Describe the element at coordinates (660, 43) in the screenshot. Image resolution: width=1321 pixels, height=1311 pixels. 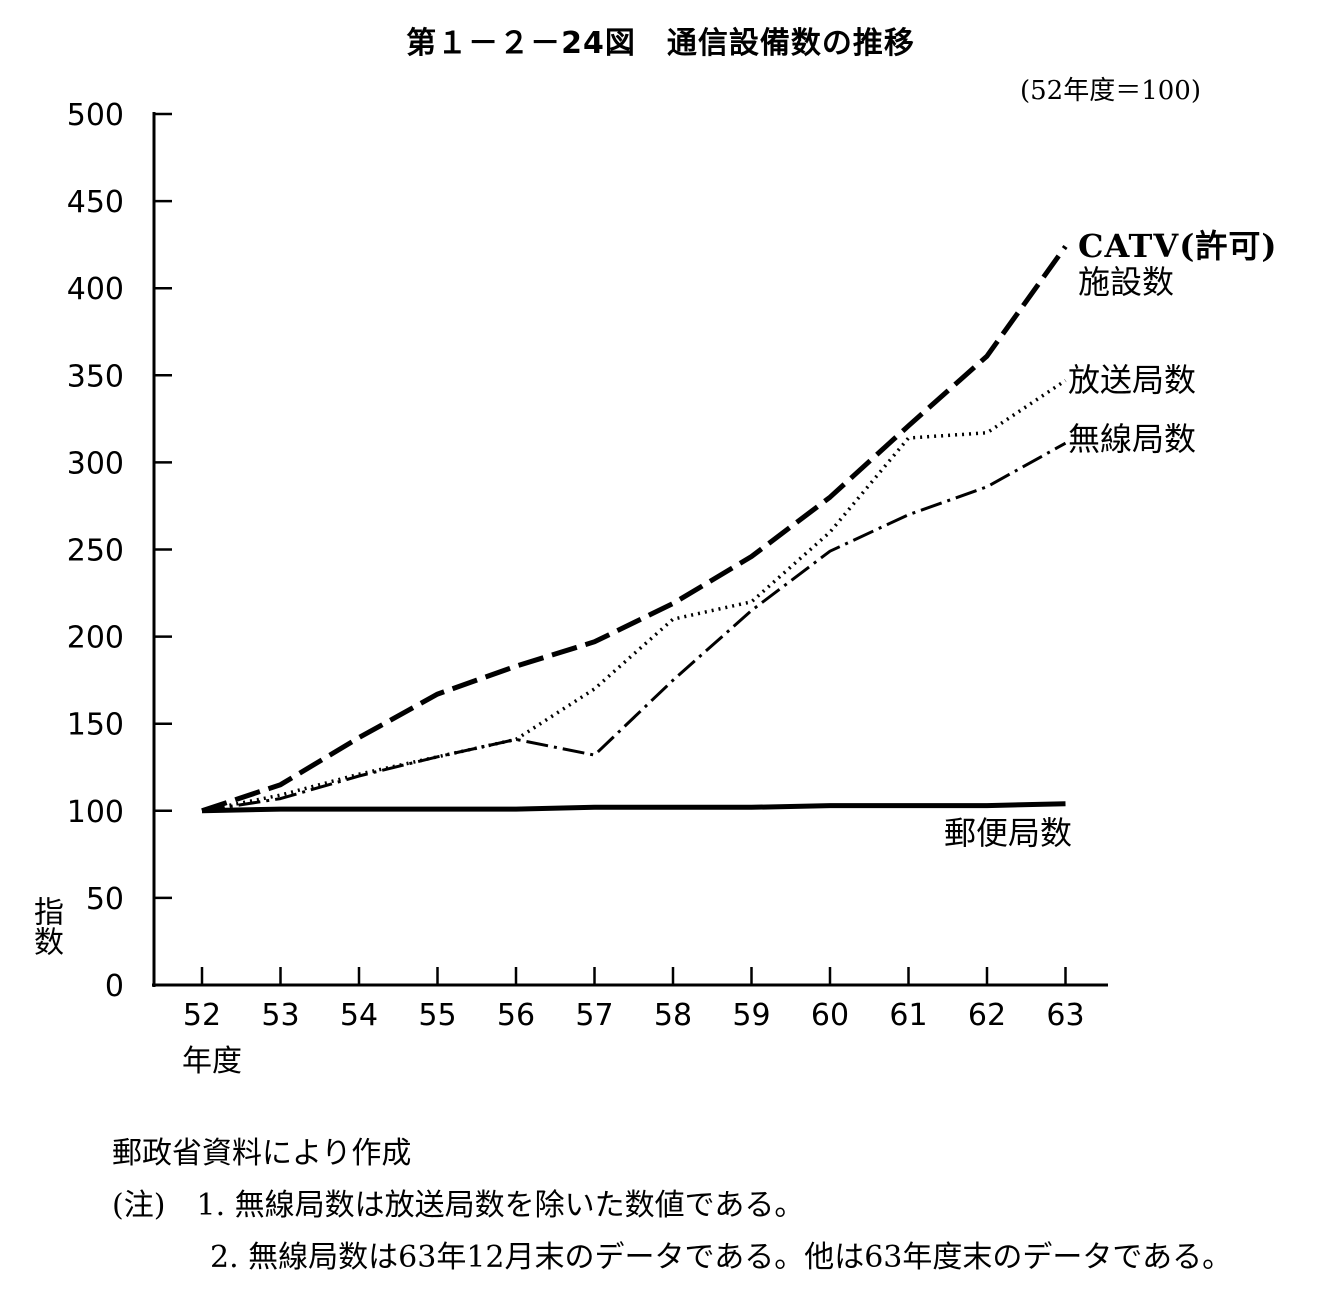
I see `chart-title: 第１－２－24図 通信設備数の推移` at that location.